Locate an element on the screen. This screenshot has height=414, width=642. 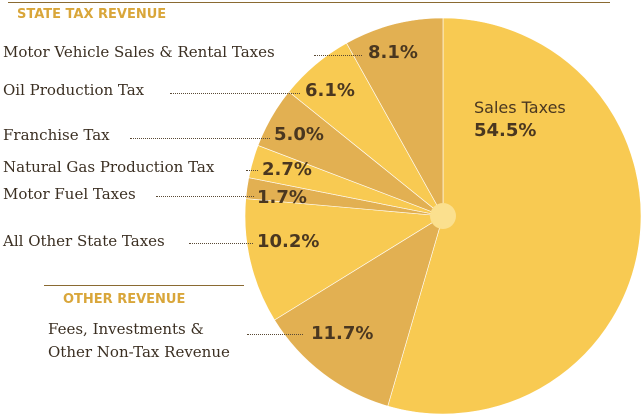
pct-motor-fuel: 1.7% is located at coordinates (282, 197).